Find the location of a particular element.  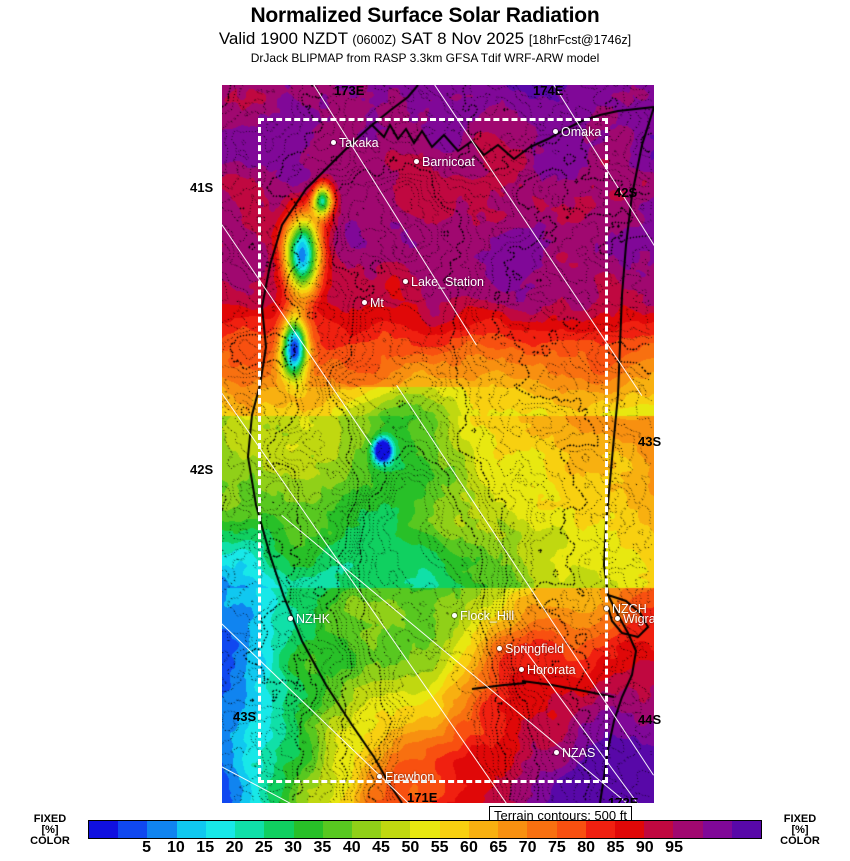

color-bar-tick: 65 is located at coordinates (498, 847).